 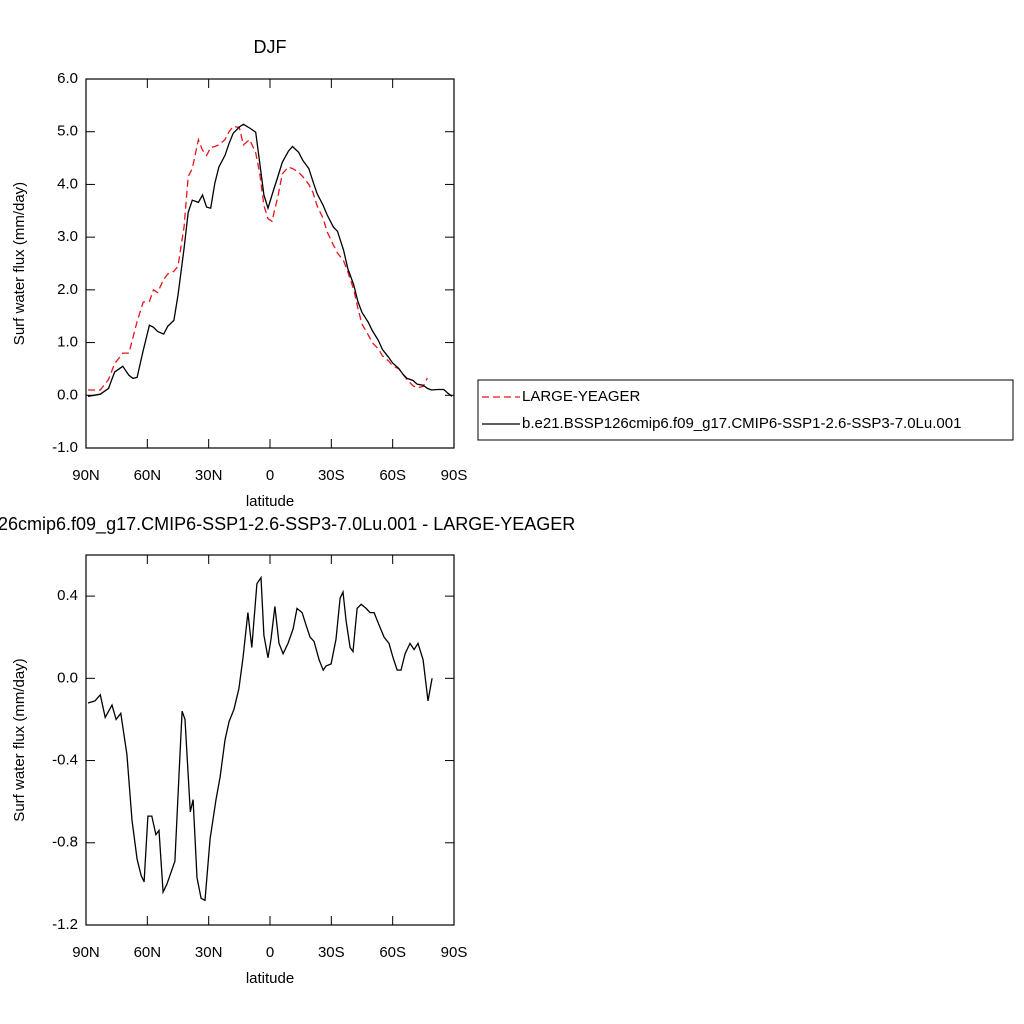 What do you see at coordinates (581, 396) in the screenshot?
I see `legend-label: LARGE-YEAGER` at bounding box center [581, 396].